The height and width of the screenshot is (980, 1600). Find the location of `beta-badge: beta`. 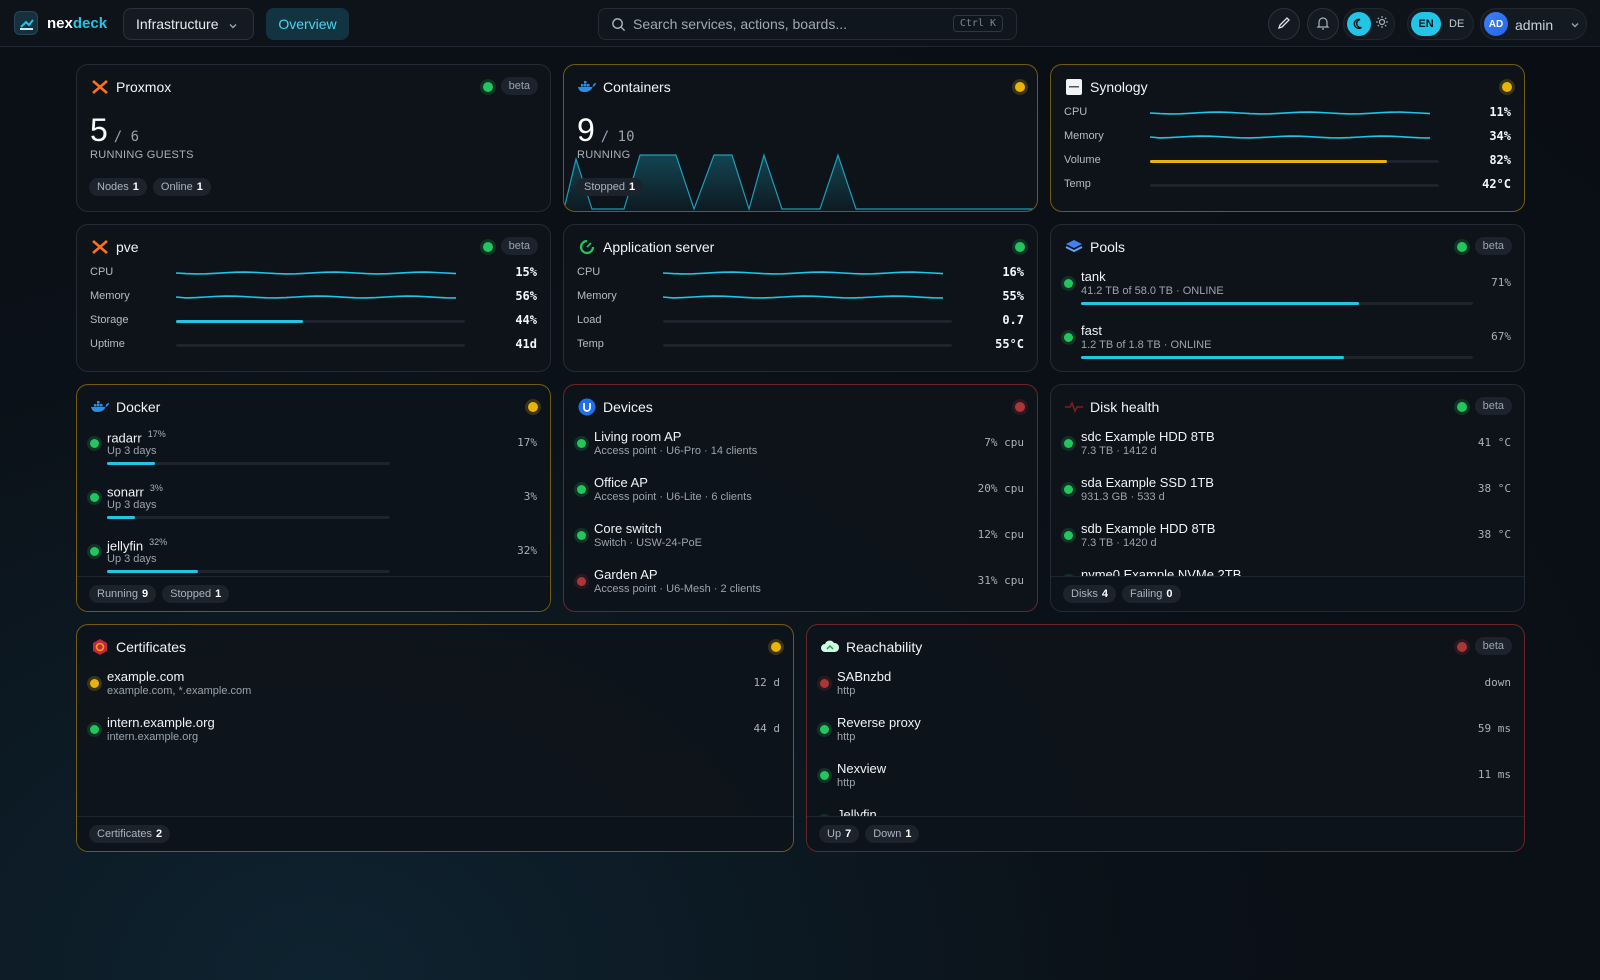

beta-badge: beta is located at coordinates (519, 246).